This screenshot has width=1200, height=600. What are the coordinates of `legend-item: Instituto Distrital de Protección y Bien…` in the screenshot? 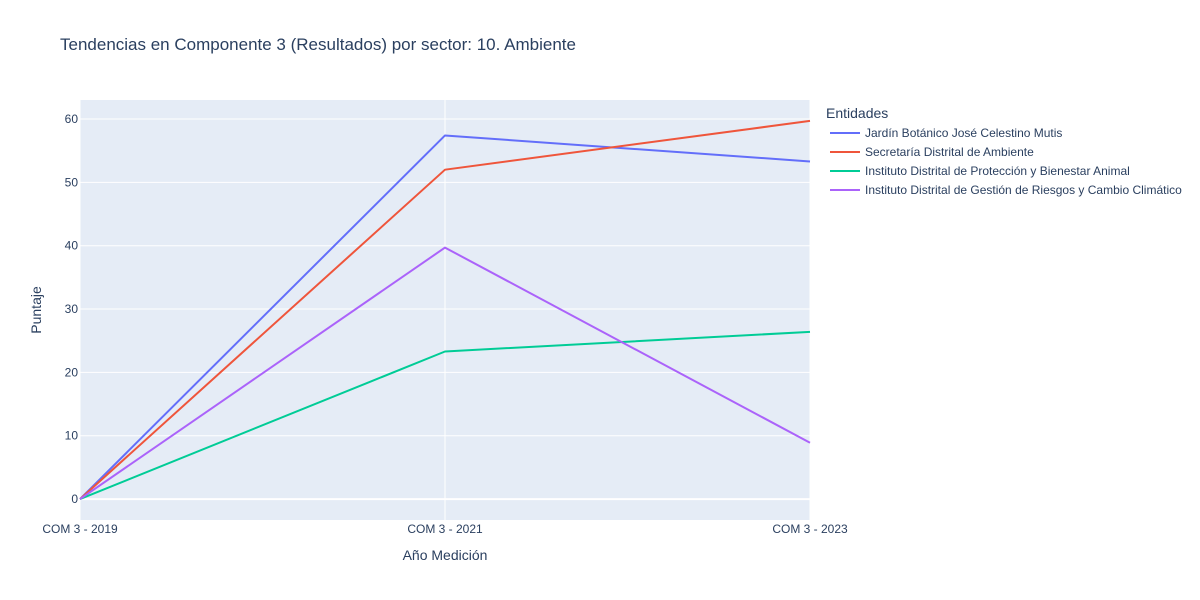 It's located at (980, 171).